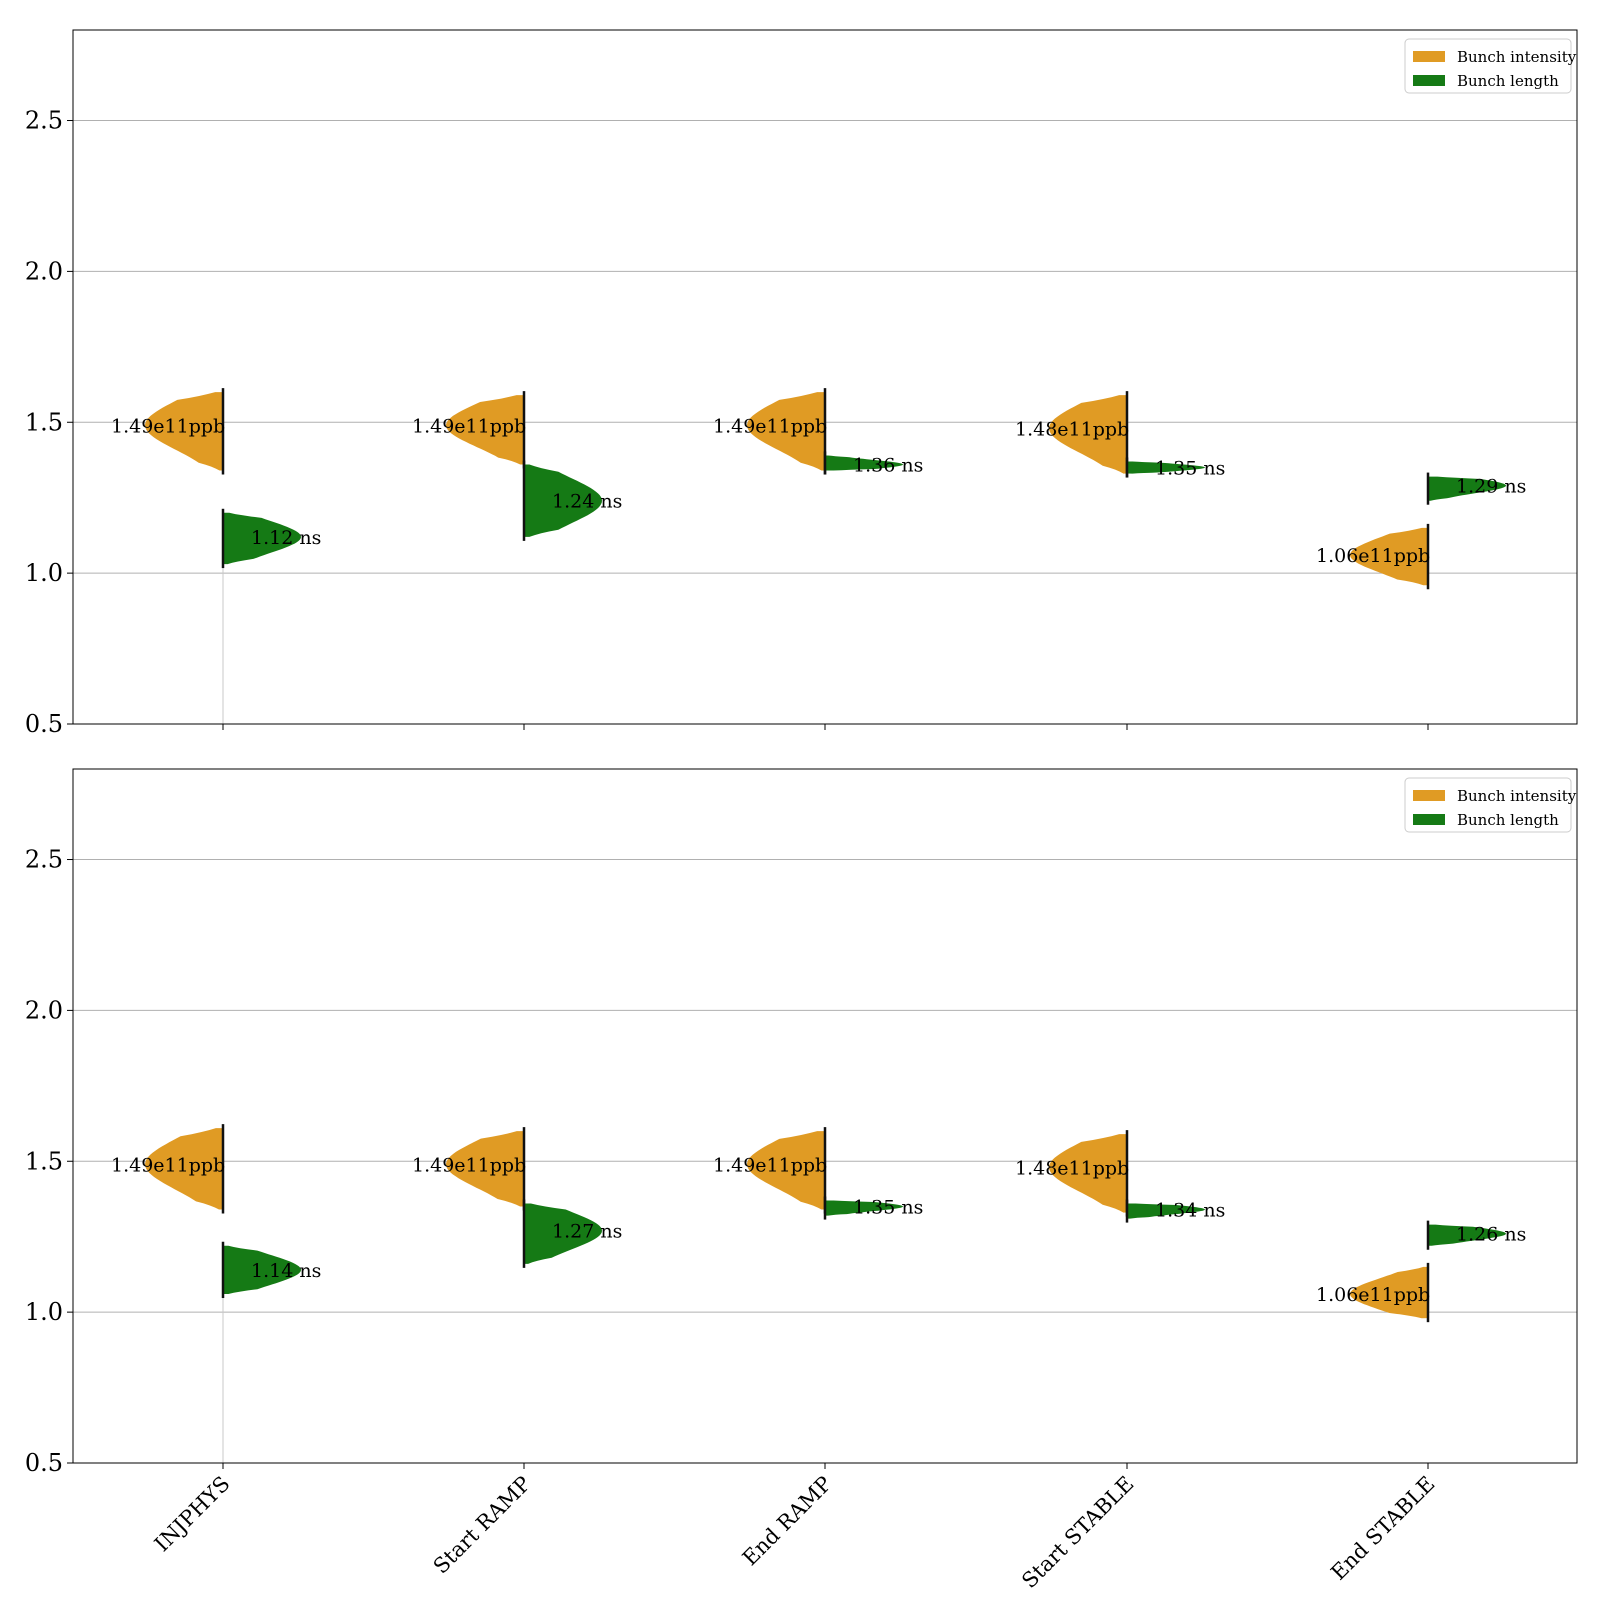 The width and height of the screenshot is (1600, 1600). I want to click on x-tick-label: Start STABLE, so click(1077, 1532).